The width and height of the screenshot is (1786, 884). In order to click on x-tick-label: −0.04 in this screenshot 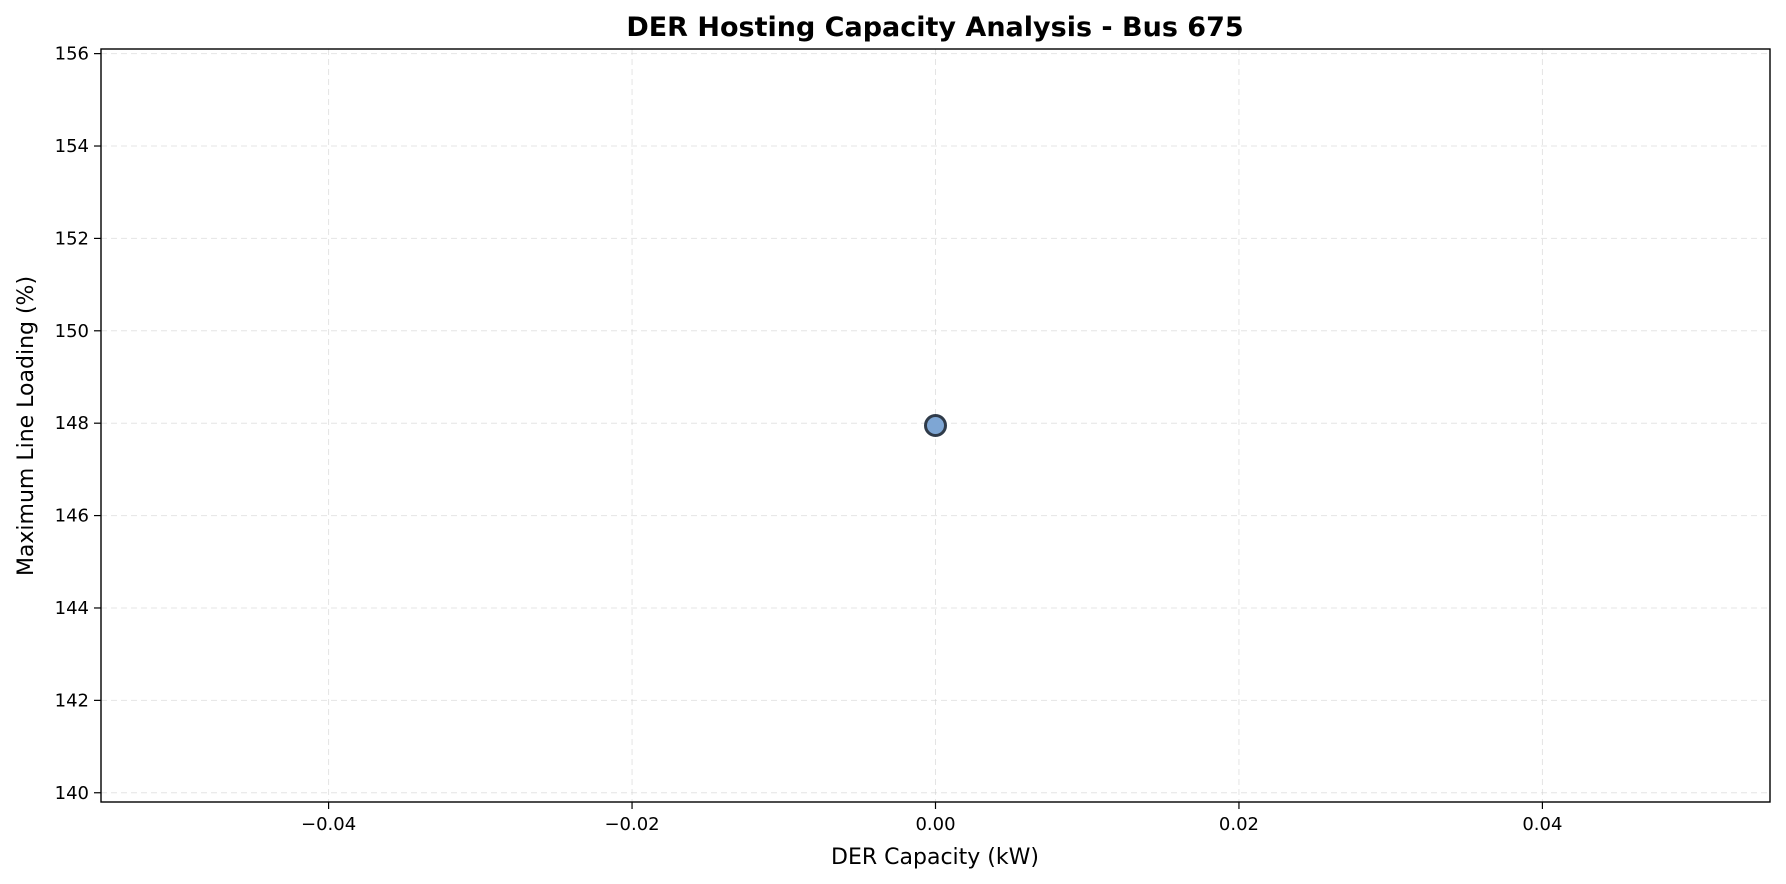, I will do `click(328, 824)`.